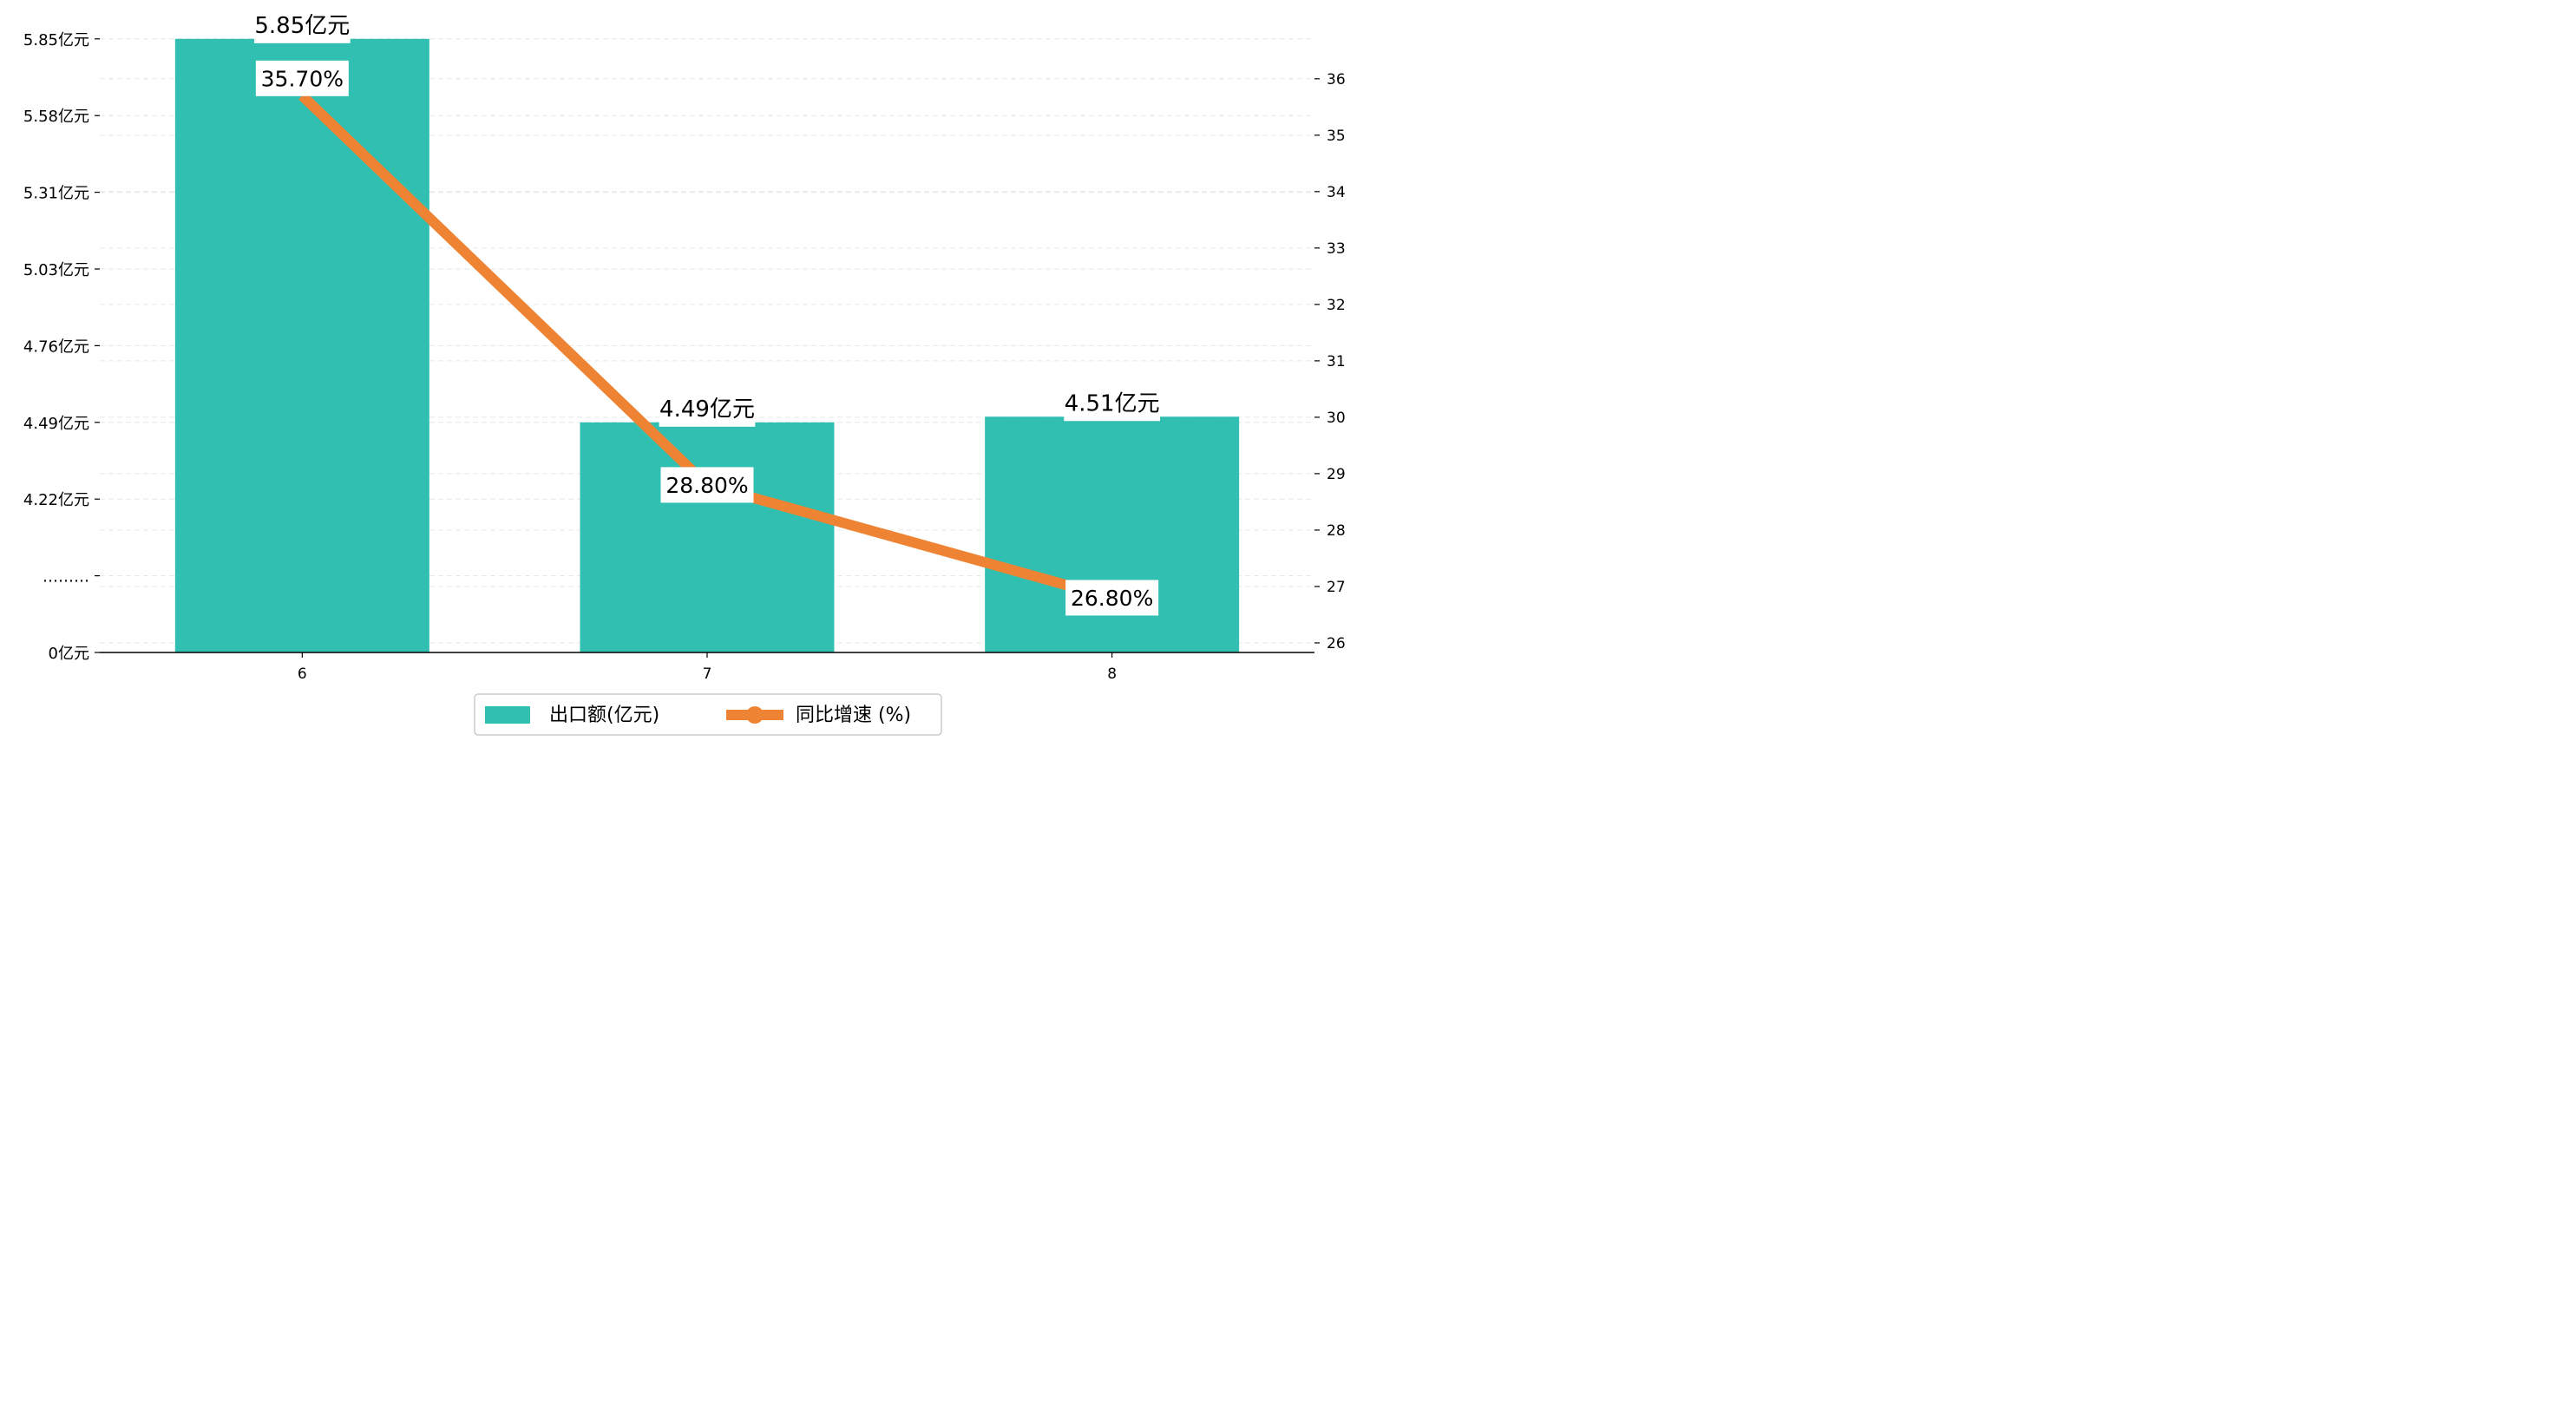  Describe the element at coordinates (1336, 643) in the screenshot. I see `right-tick-label: 26` at that location.